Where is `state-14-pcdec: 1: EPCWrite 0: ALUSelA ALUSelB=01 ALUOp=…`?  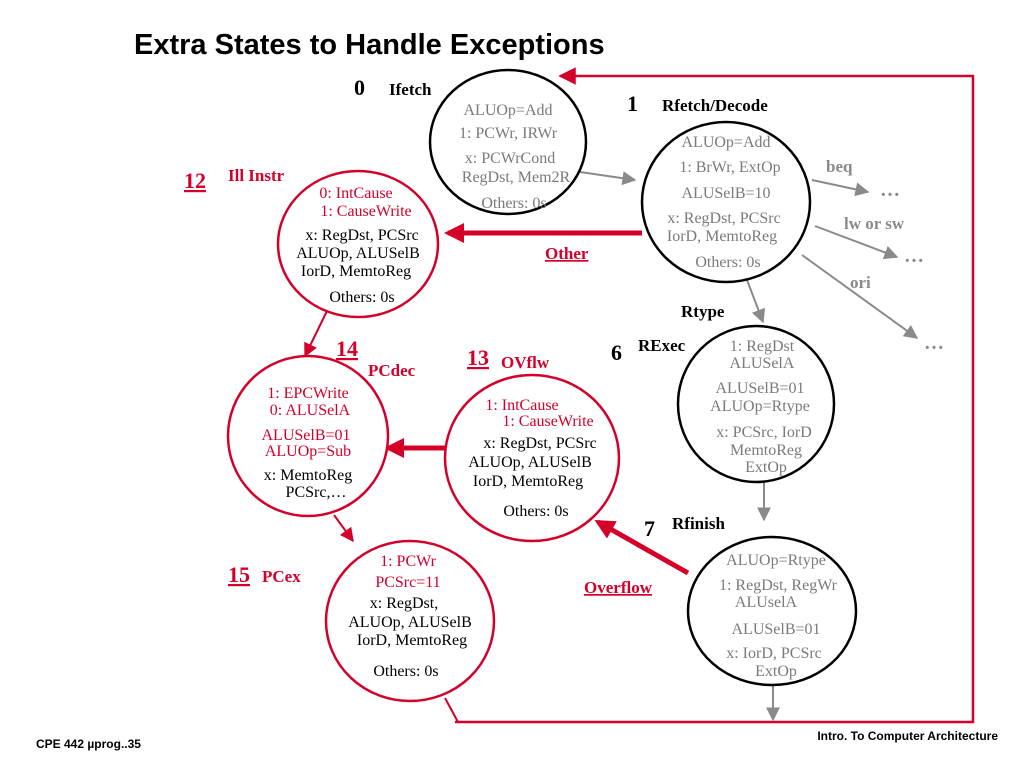 state-14-pcdec: 1: EPCWrite 0: ALUSelA ALUSelB=01 ALUOp=… is located at coordinates (308, 436).